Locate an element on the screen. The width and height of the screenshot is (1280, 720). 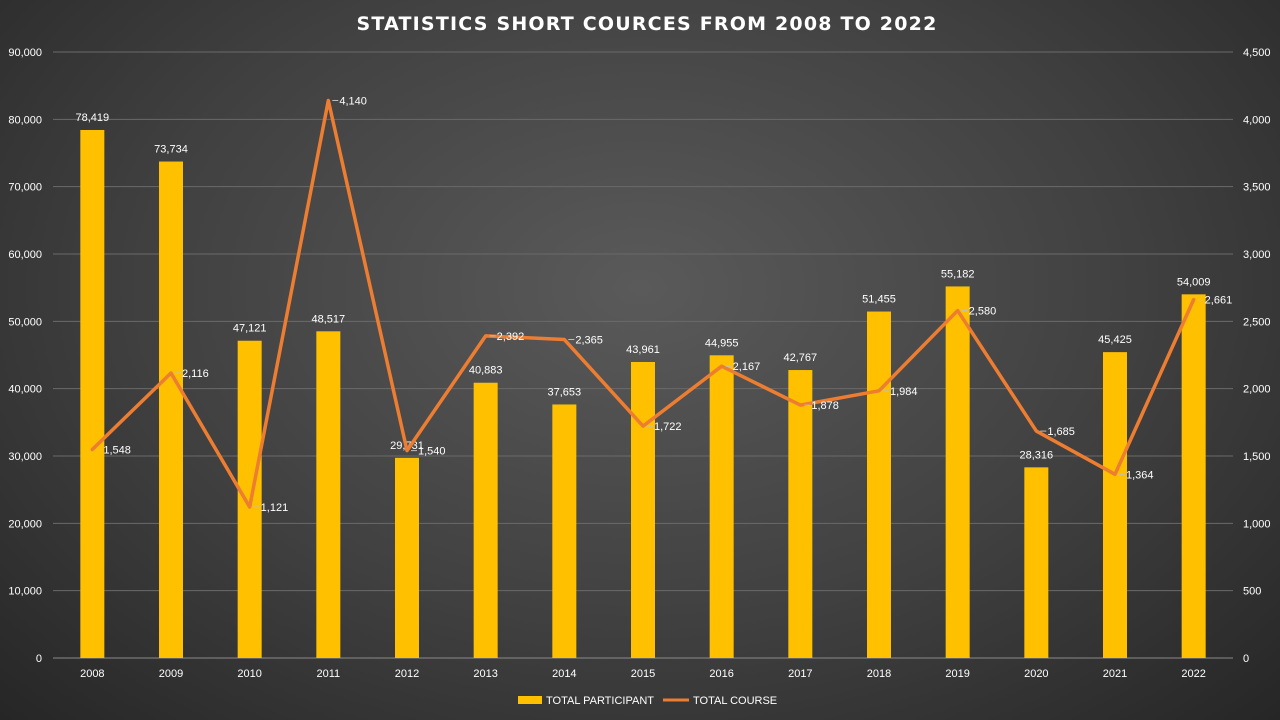
participant-data-label: 40,883 is located at coordinates (486, 371).